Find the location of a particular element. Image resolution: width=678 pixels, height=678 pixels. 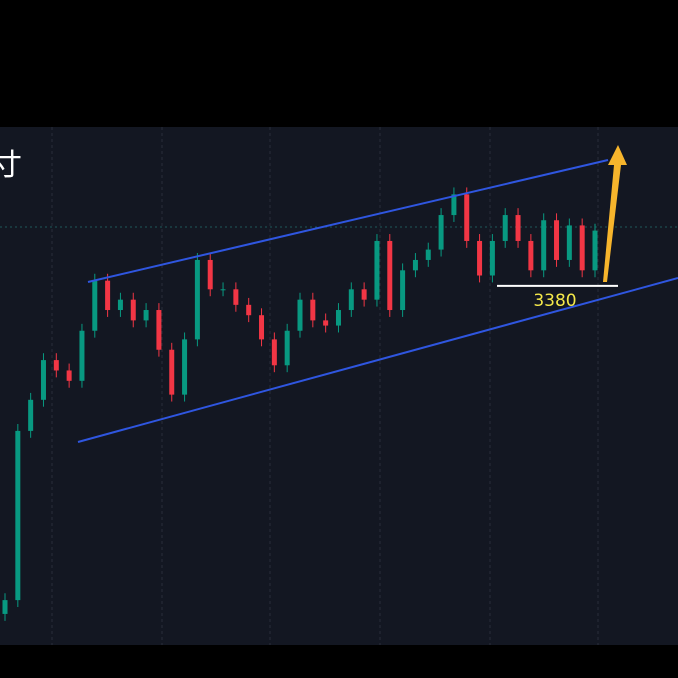

channel-top is located at coordinates (348, 221).